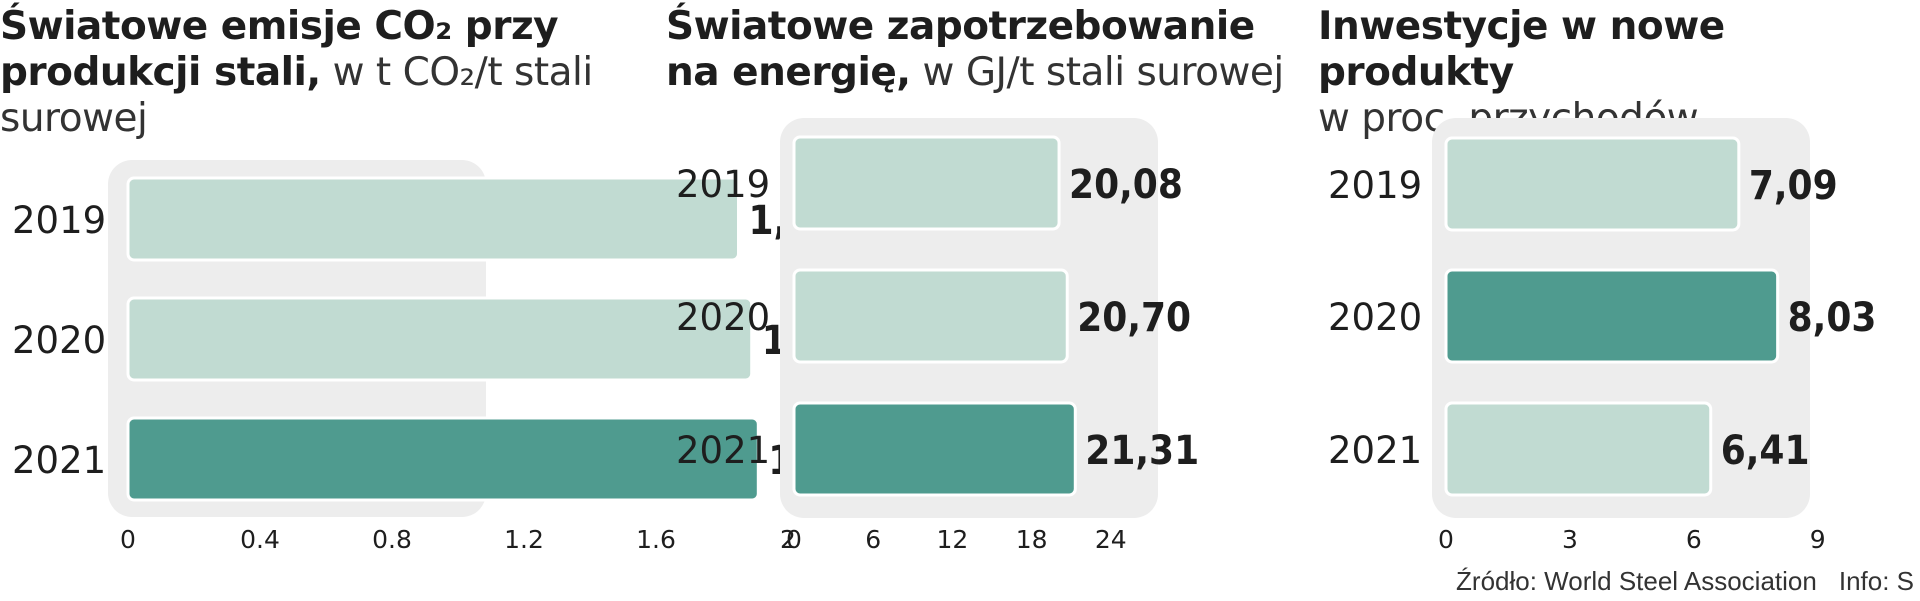  I want to click on chart-title-subtitle: w t CO₂/t stali surowej, so click(296, 95).